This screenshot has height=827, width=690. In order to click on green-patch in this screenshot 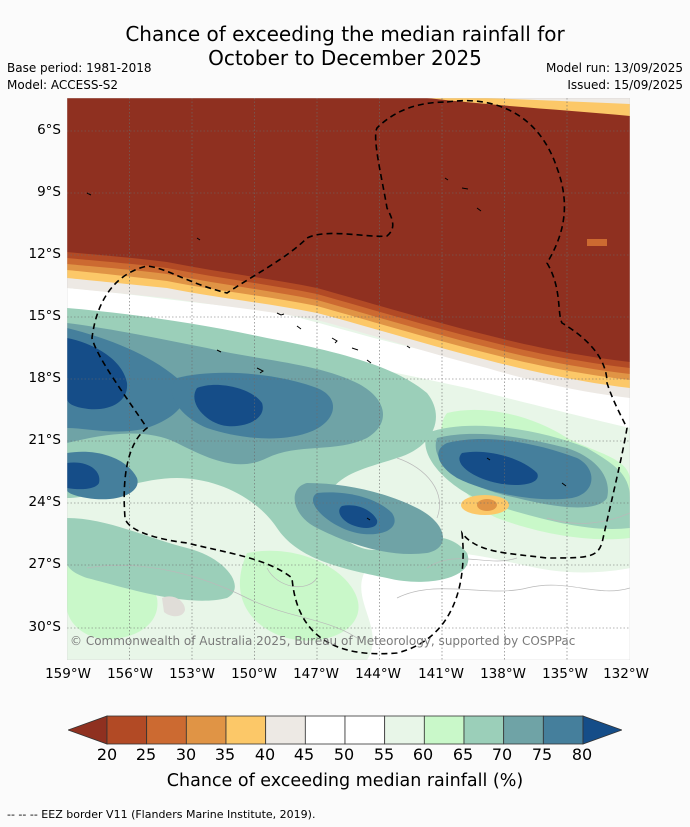, I will do `click(299, 595)`.